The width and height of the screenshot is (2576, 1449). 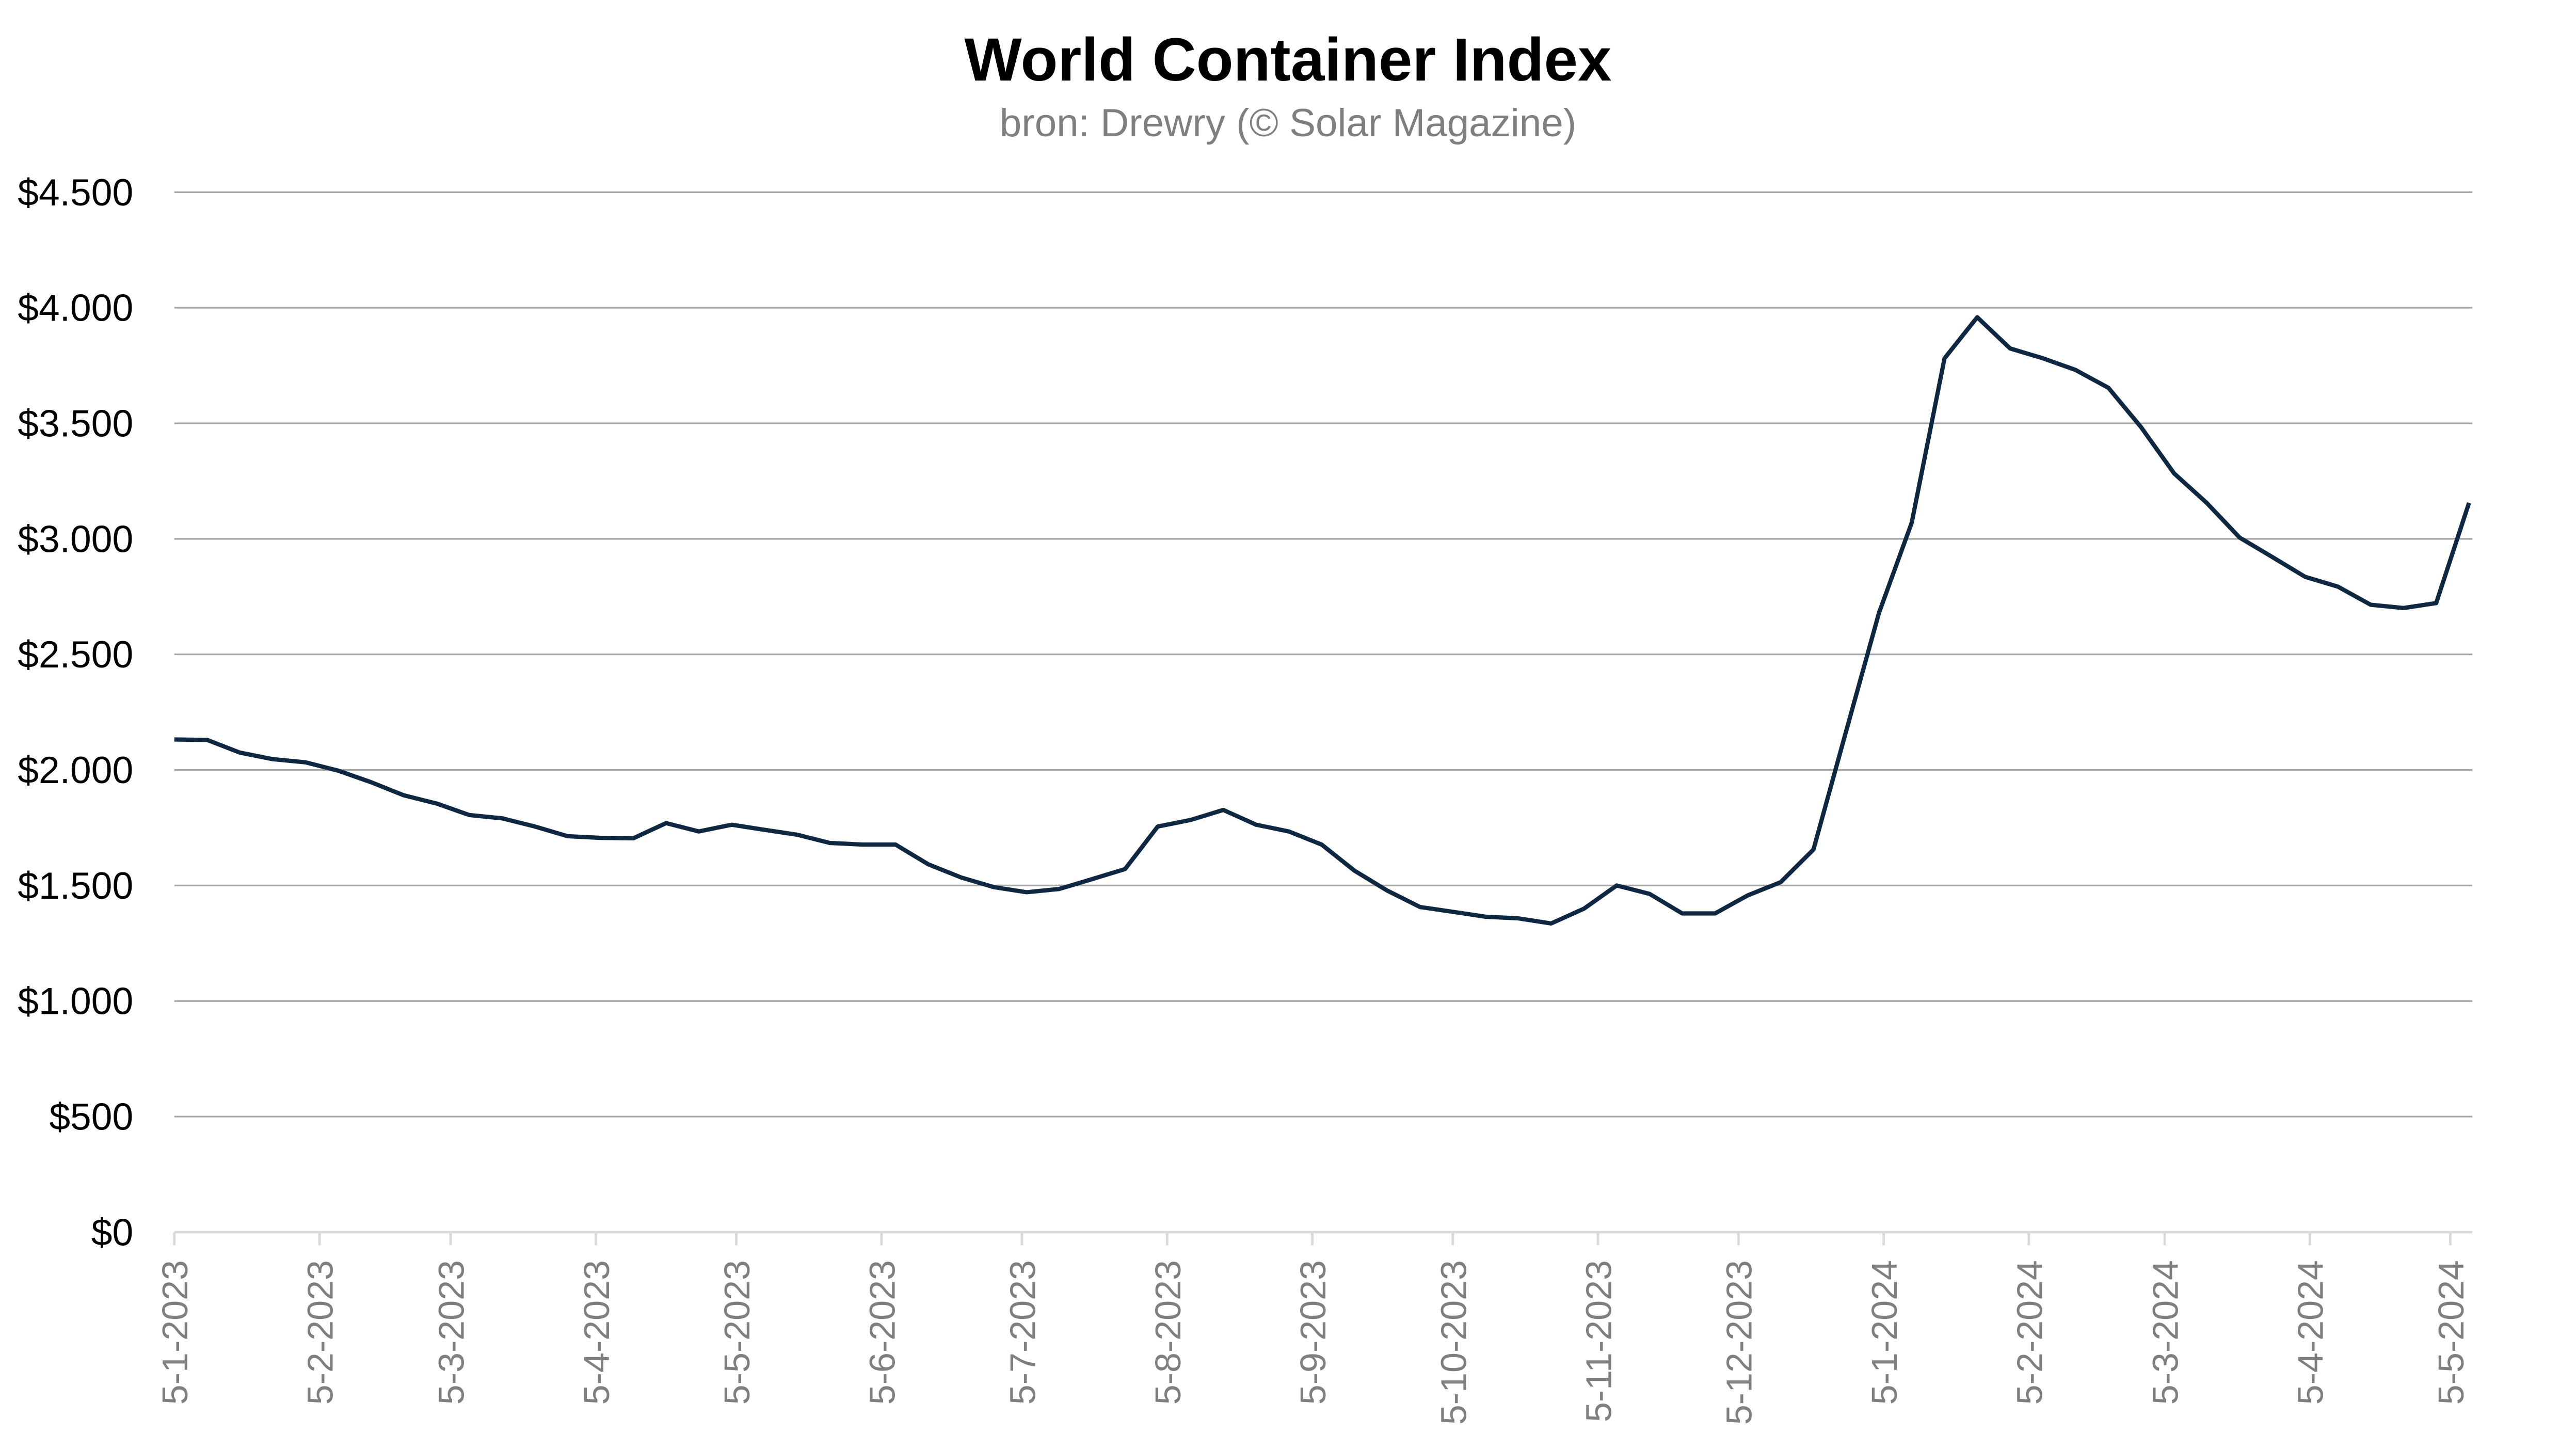 What do you see at coordinates (2029, 1332) in the screenshot?
I see `x-tick-label: 5-2-2024` at bounding box center [2029, 1332].